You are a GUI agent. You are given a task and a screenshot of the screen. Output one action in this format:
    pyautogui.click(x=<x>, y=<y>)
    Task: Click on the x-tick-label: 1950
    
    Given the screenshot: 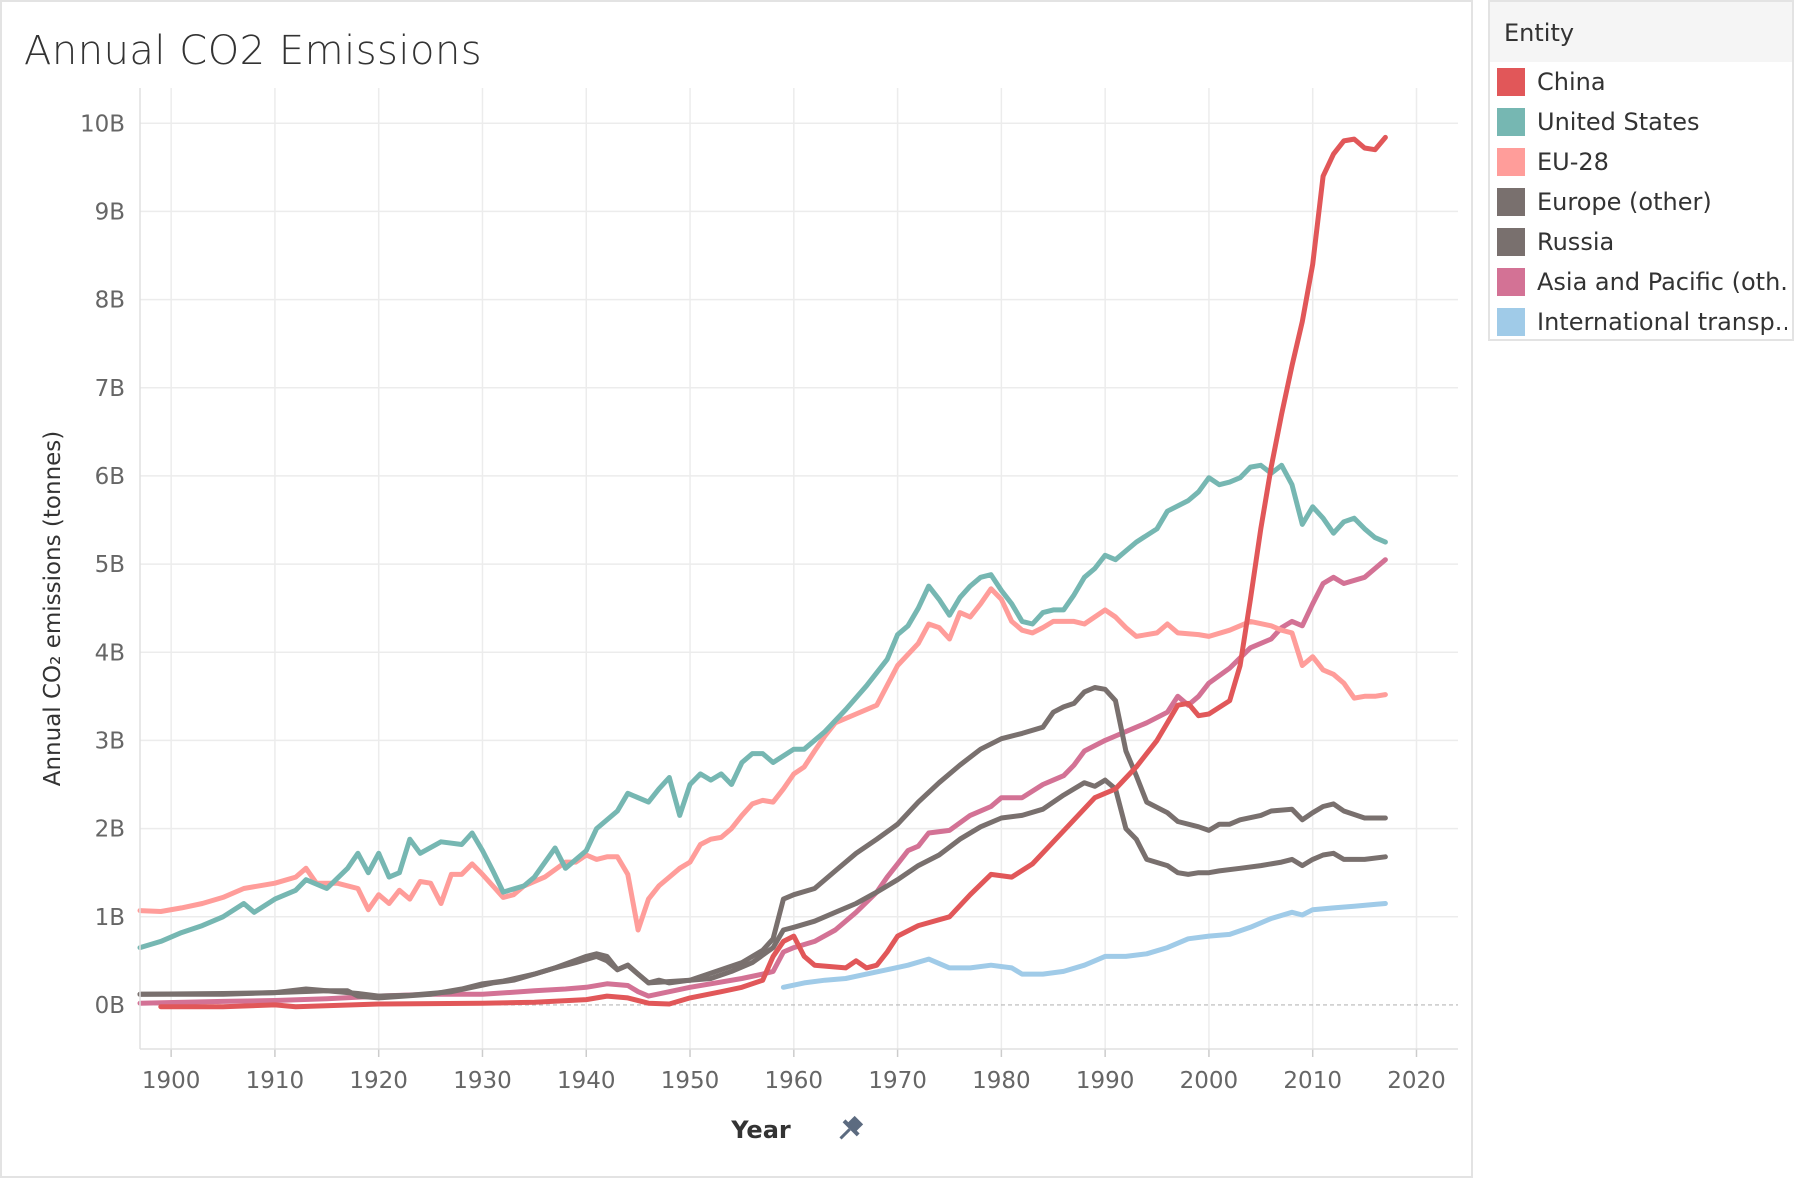 What is the action you would take?
    pyautogui.click(x=690, y=1081)
    